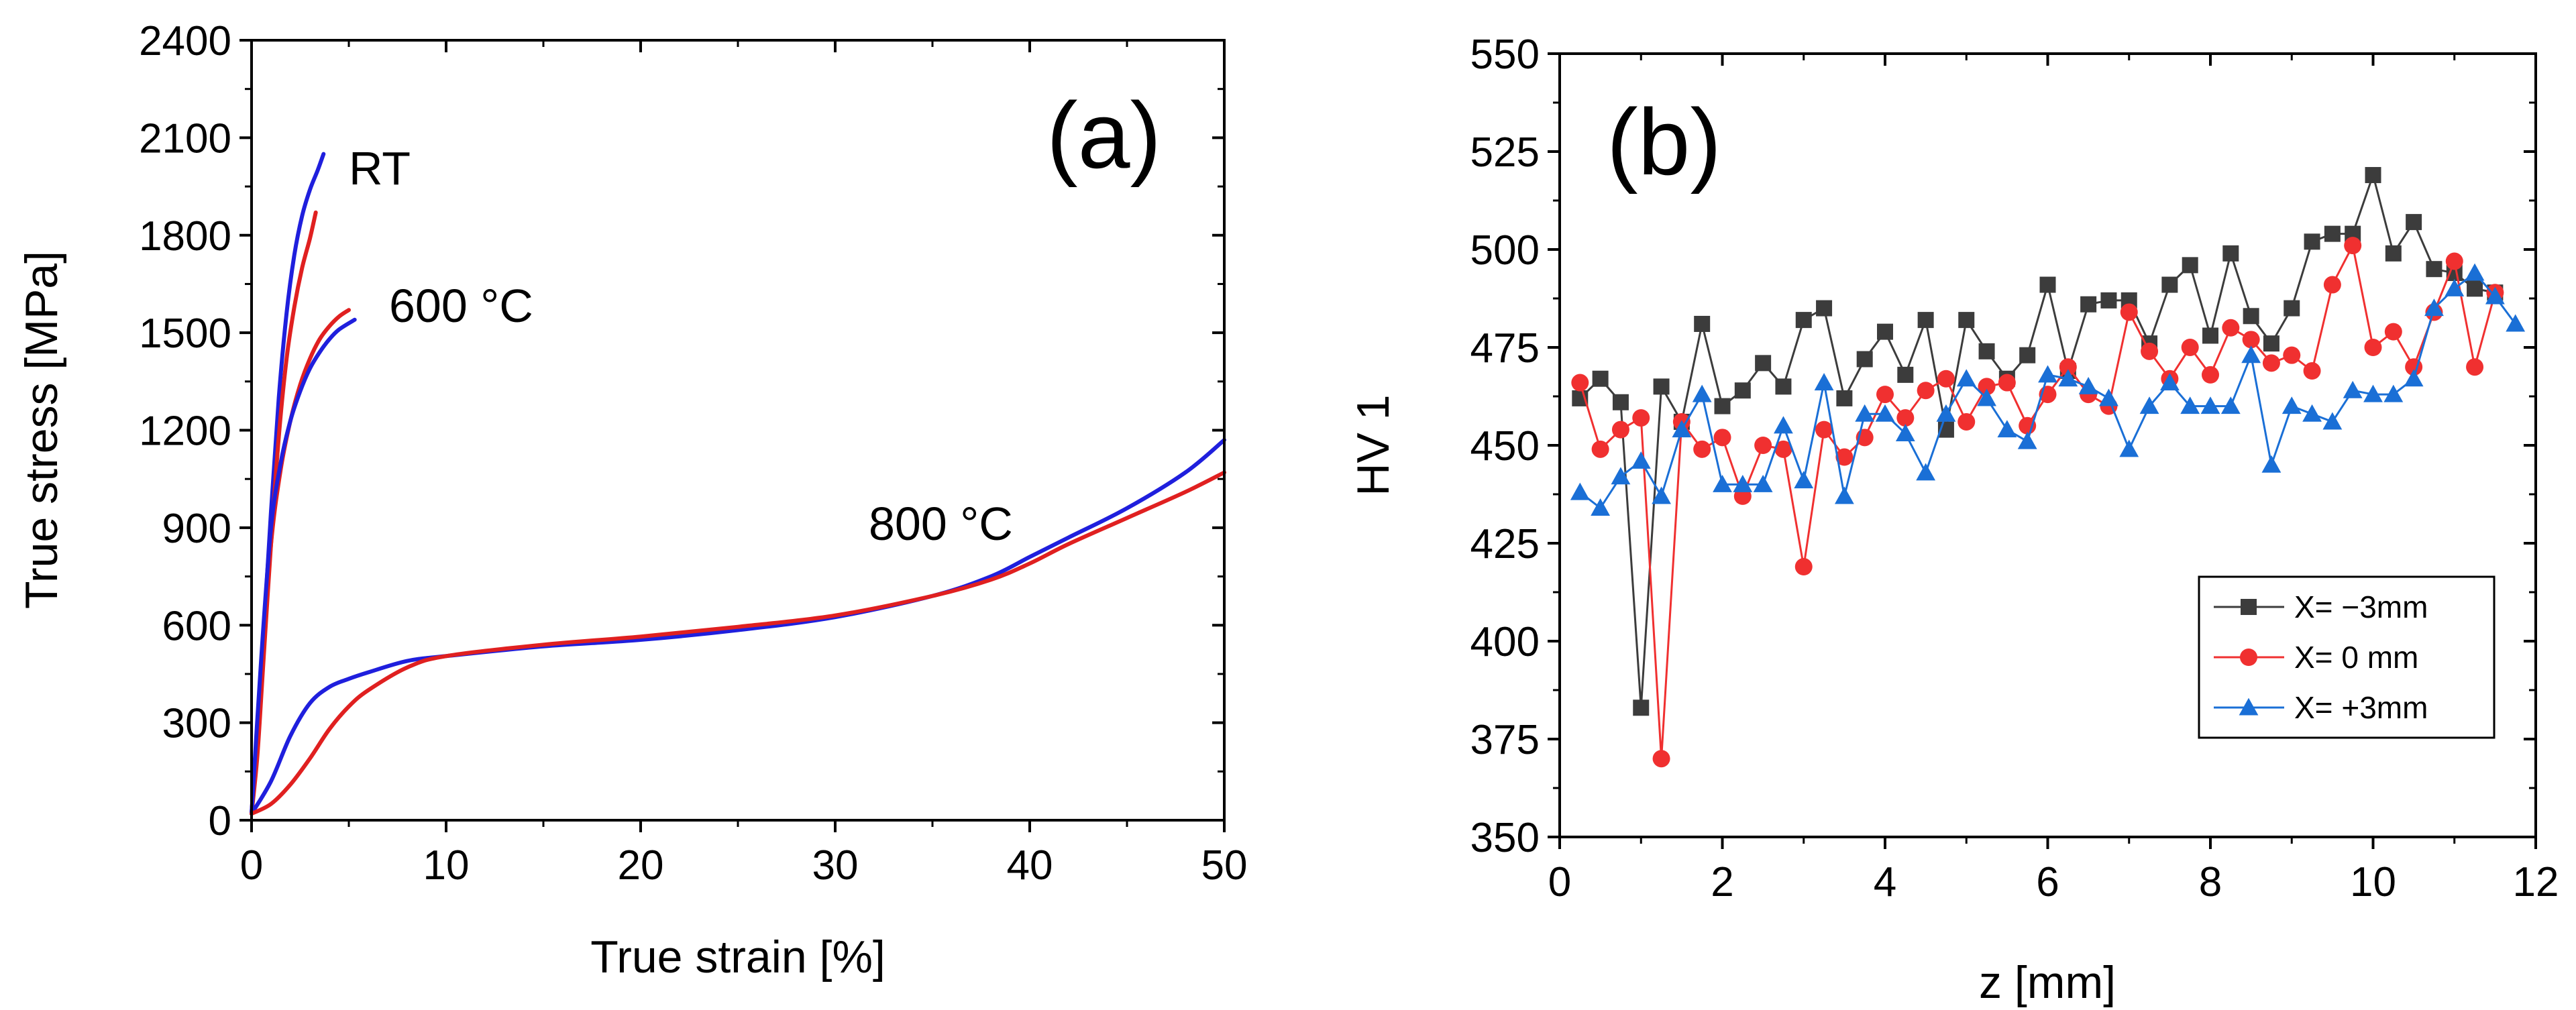  What do you see at coordinates (2047, 982) in the screenshot?
I see `panel-b-x-axis-title: z [mm]` at bounding box center [2047, 982].